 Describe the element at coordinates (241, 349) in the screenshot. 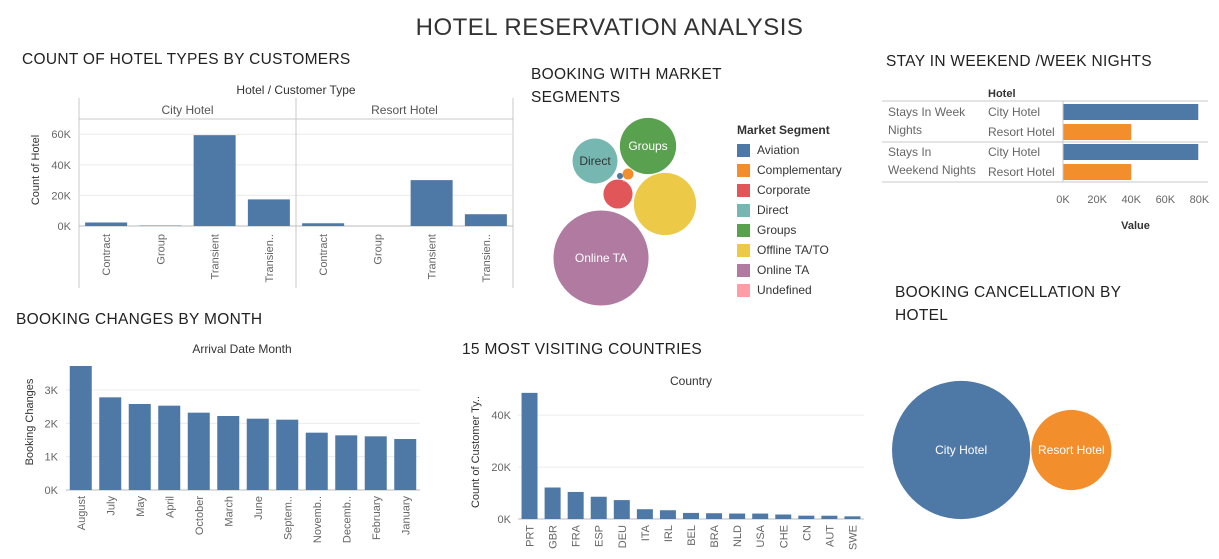

I see `chart-title: Arrival Date Month` at that location.